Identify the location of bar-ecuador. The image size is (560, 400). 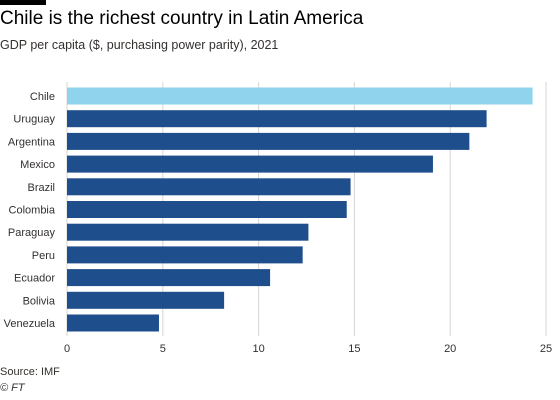
(169, 278).